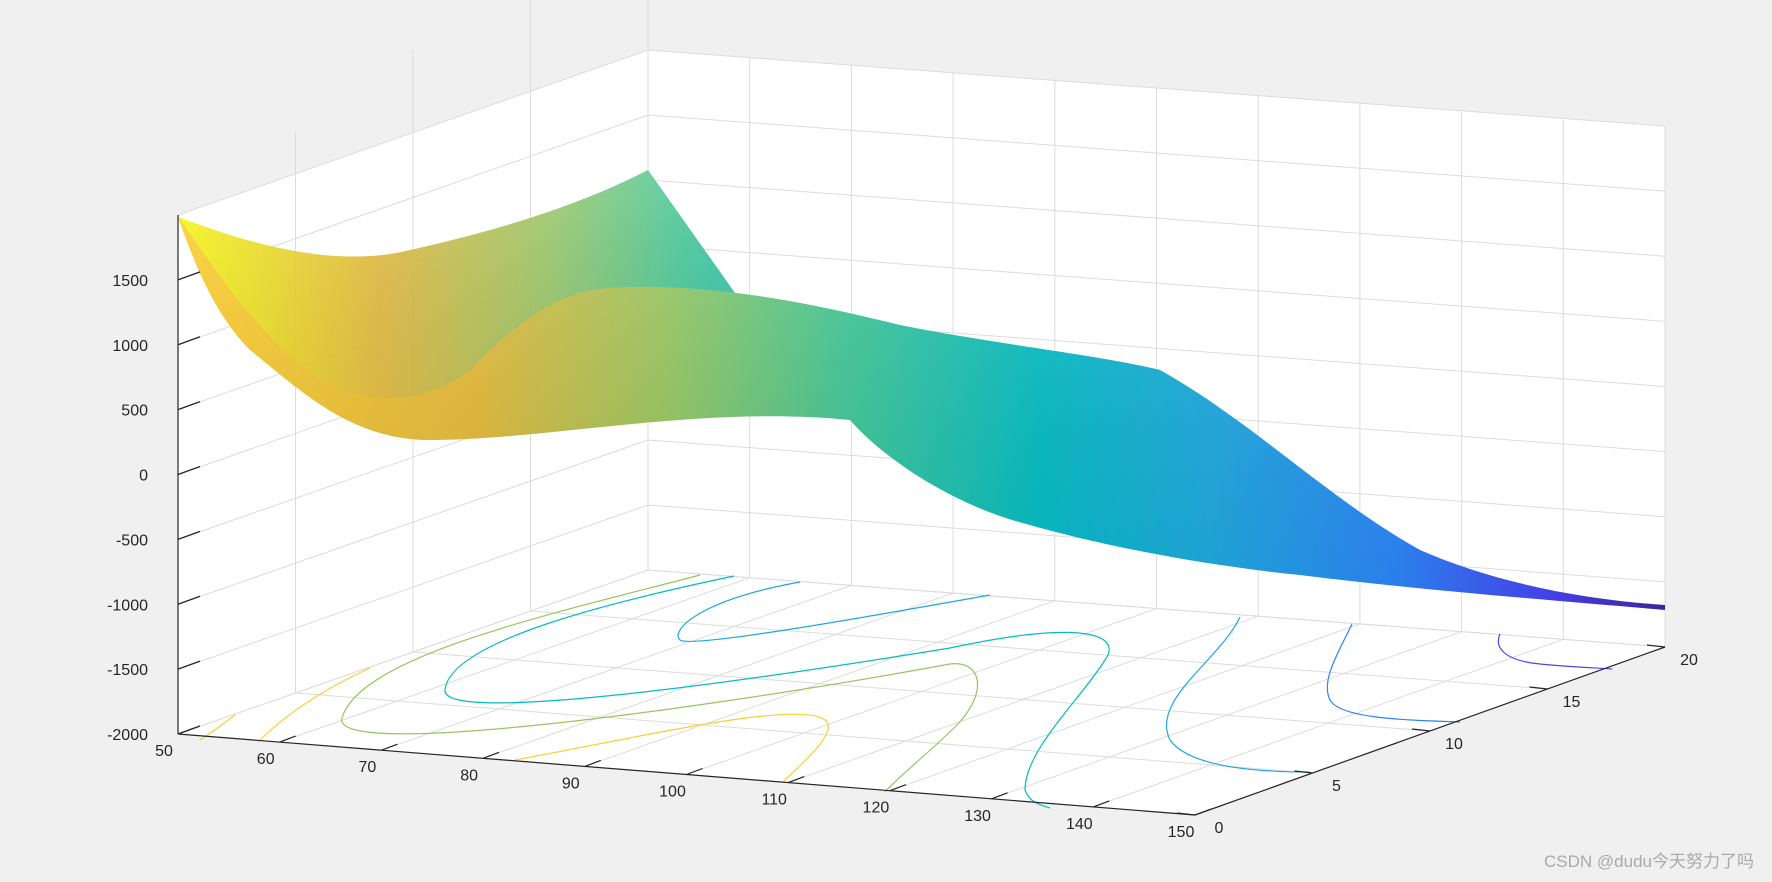  Describe the element at coordinates (1649, 861) in the screenshot. I see `watermark: CSDN @dudu今天努力了吗` at that location.